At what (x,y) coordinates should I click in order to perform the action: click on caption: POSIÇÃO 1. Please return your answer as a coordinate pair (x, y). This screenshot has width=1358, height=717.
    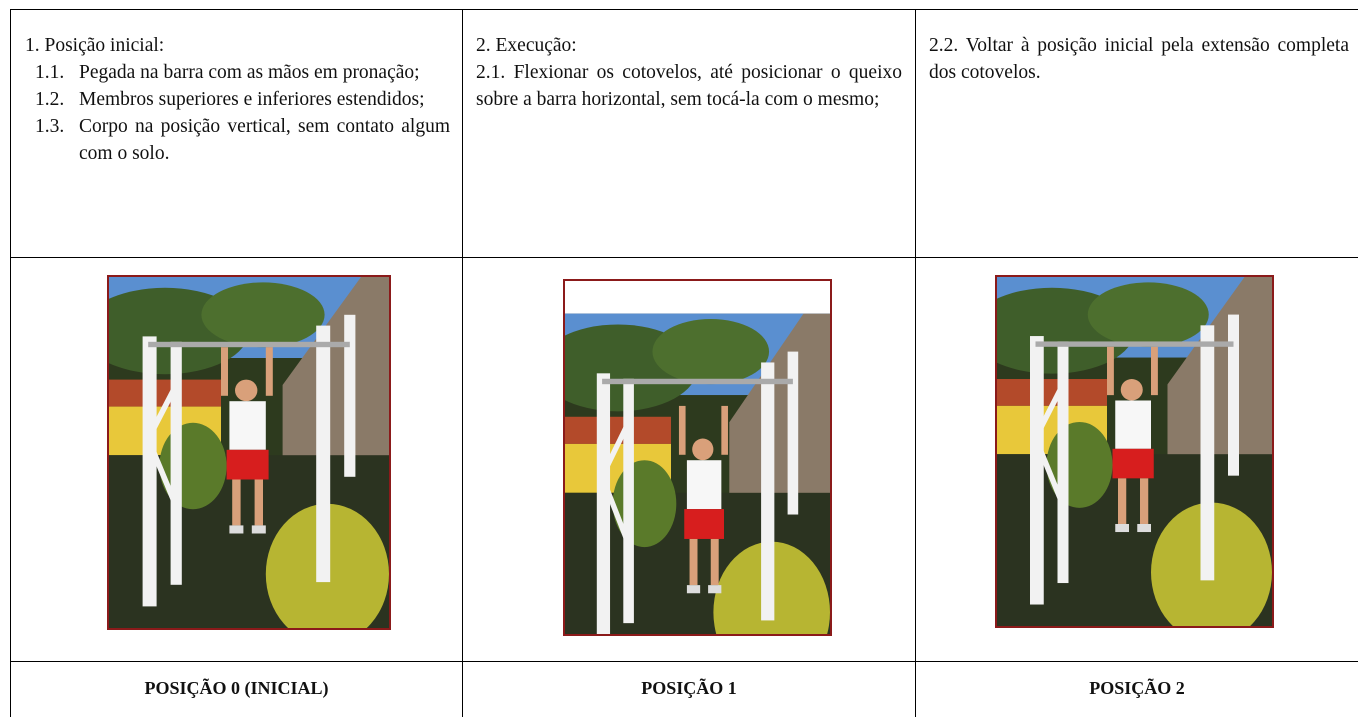
    Looking at the image, I should click on (689, 688).